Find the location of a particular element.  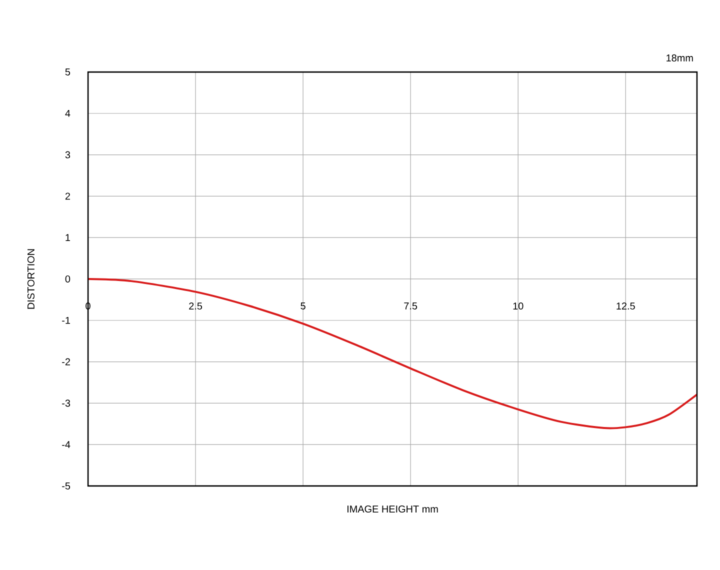

chart-title: 18mm is located at coordinates (679, 58).